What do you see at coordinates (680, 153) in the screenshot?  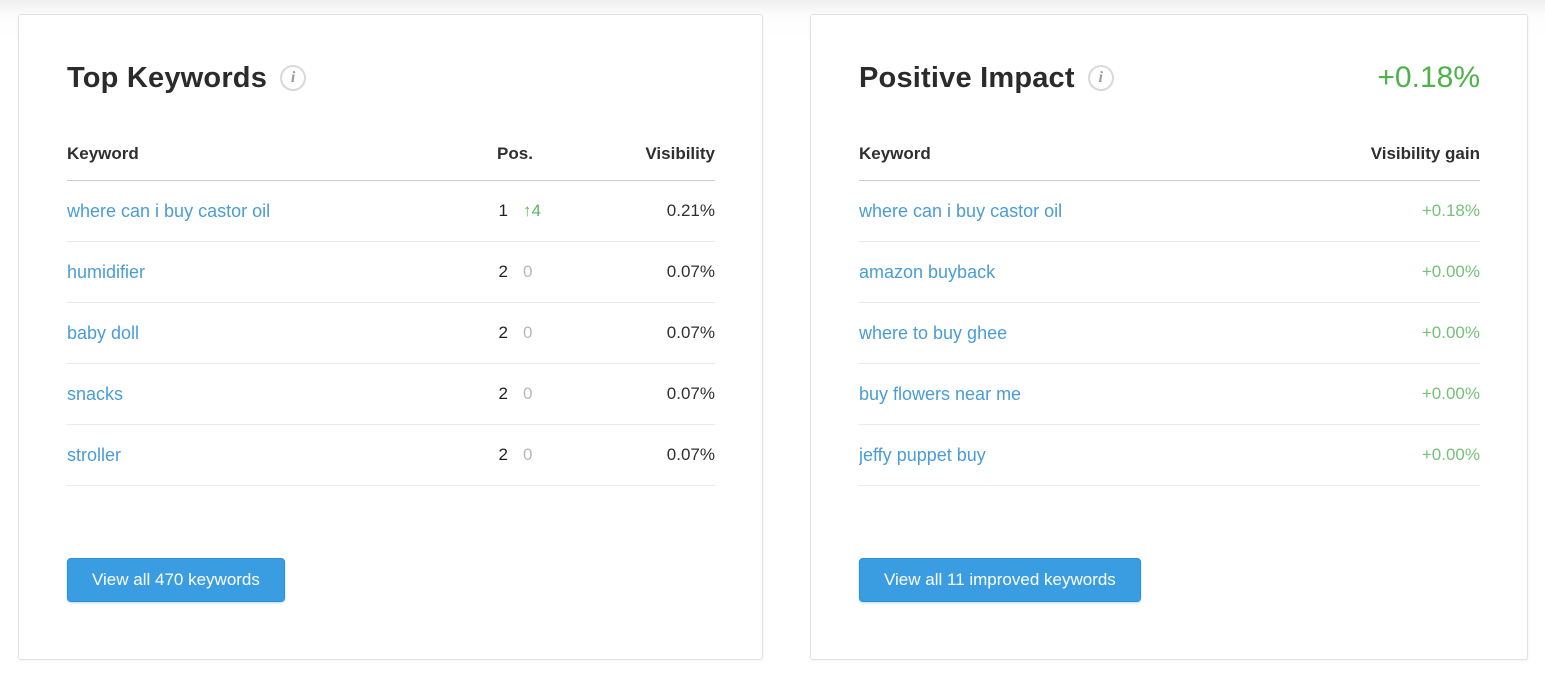 I see `column-header-visibility: Visibility` at bounding box center [680, 153].